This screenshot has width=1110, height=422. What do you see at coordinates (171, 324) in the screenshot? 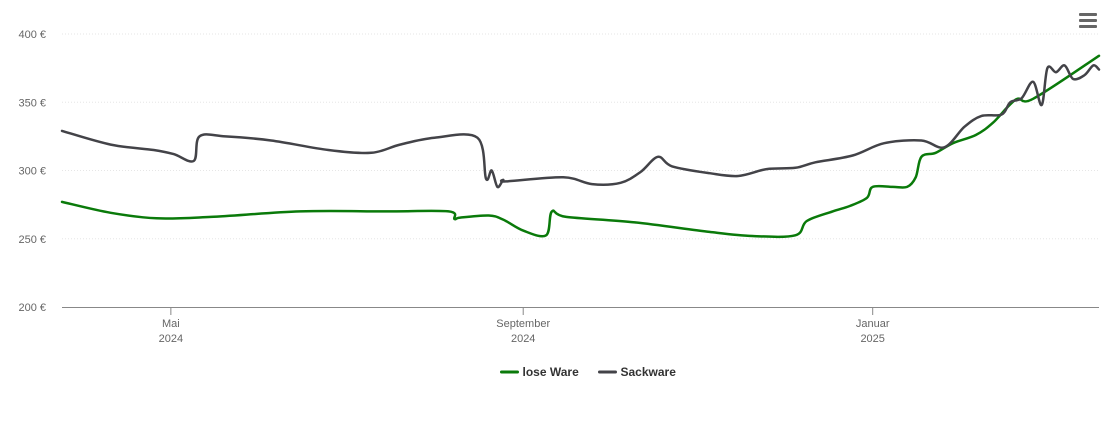
I see `x-tick-label: Mai` at bounding box center [171, 324].